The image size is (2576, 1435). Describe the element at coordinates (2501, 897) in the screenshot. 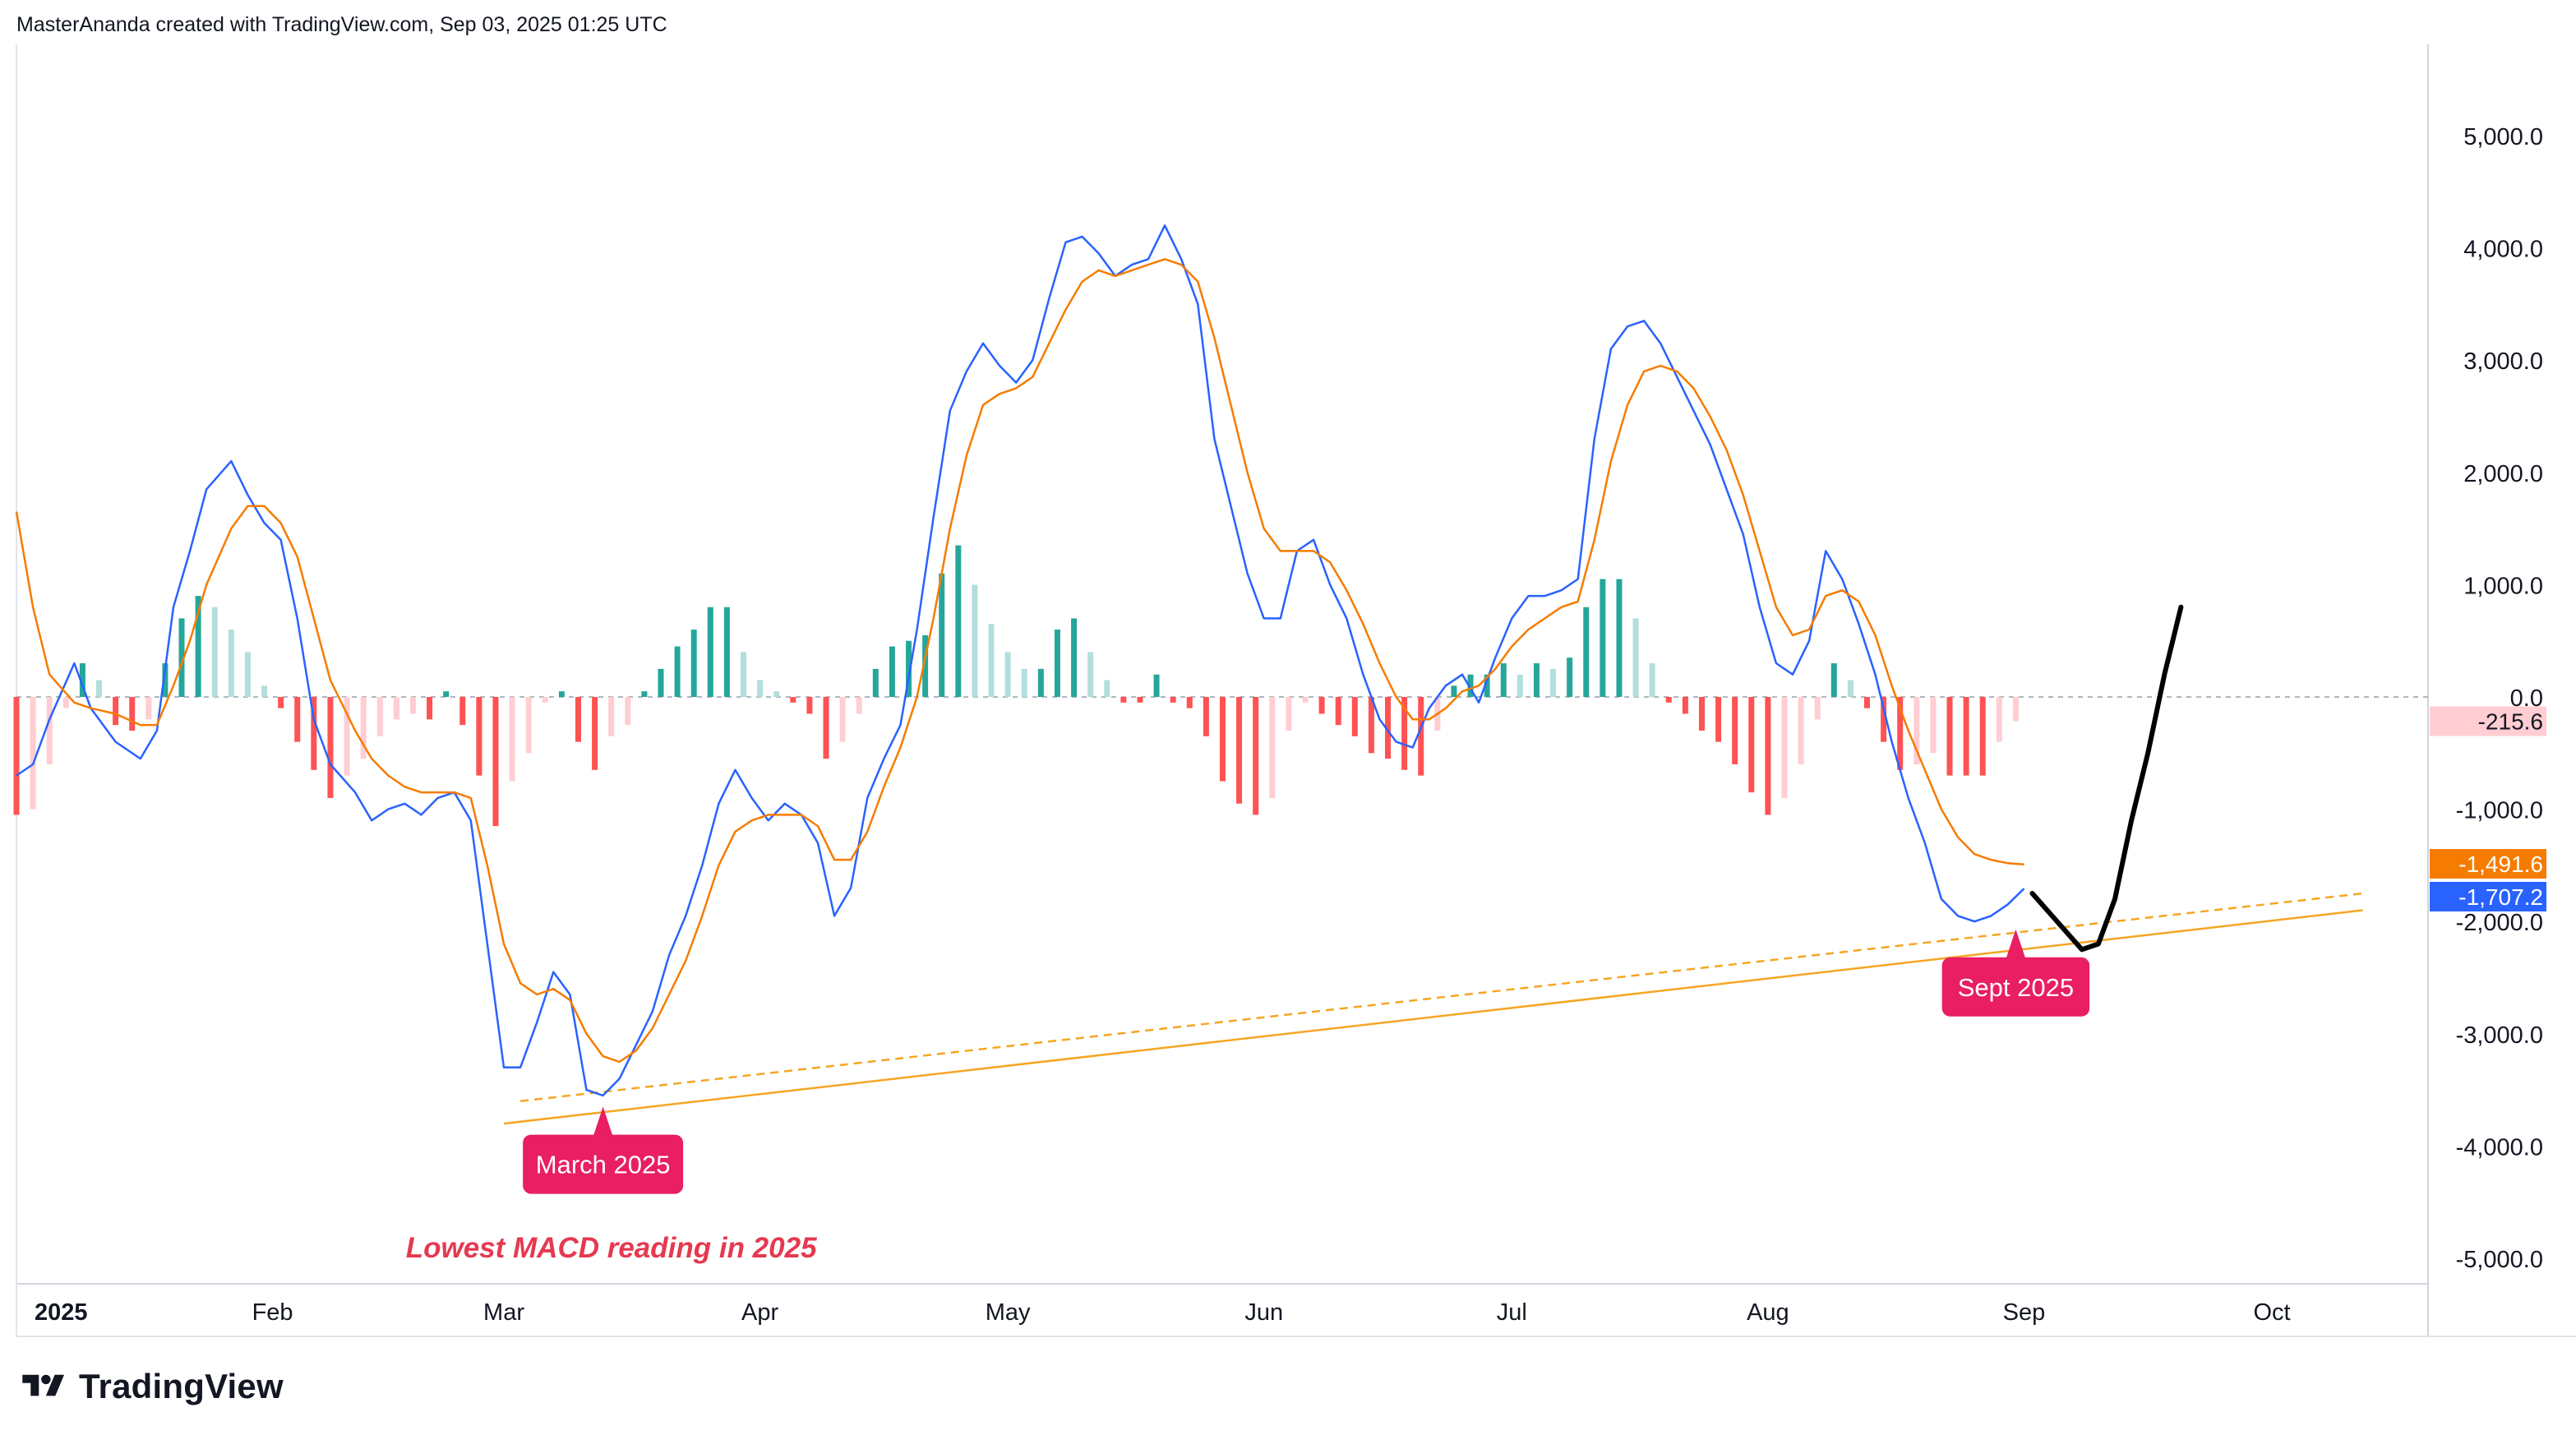

I see `last-value-label: -1,707.2` at that location.